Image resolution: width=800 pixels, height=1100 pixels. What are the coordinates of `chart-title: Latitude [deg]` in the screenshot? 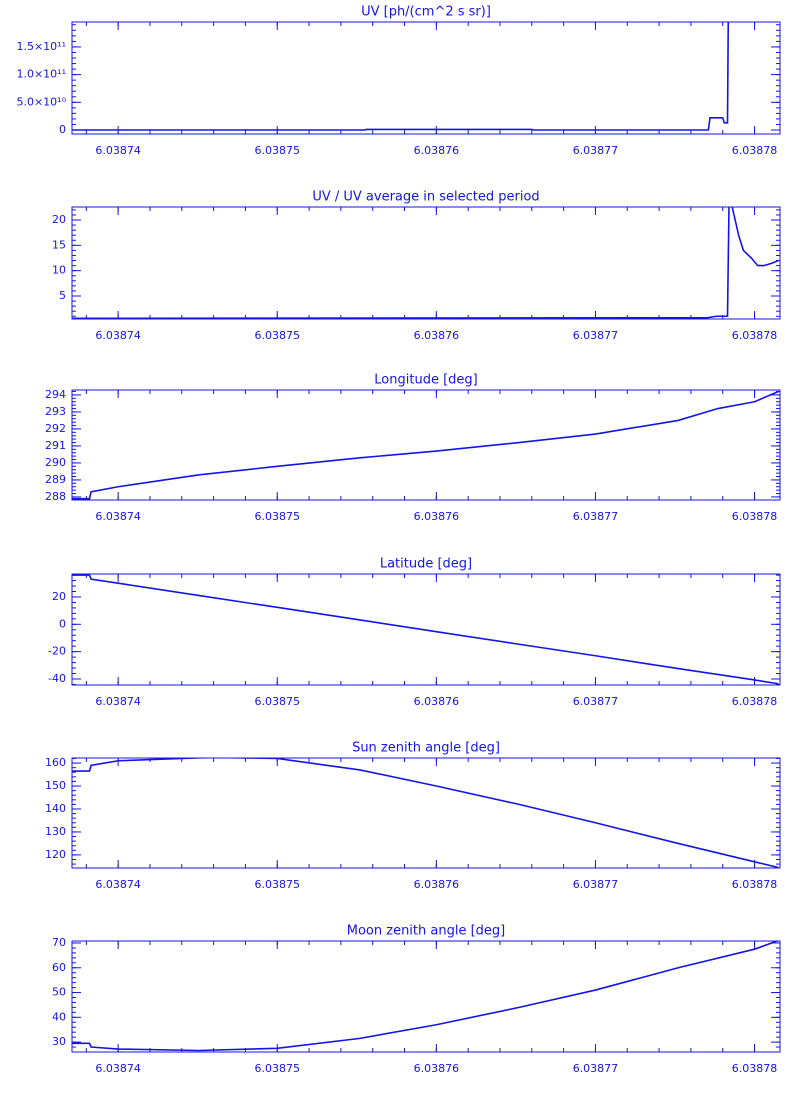 It's located at (426, 564).